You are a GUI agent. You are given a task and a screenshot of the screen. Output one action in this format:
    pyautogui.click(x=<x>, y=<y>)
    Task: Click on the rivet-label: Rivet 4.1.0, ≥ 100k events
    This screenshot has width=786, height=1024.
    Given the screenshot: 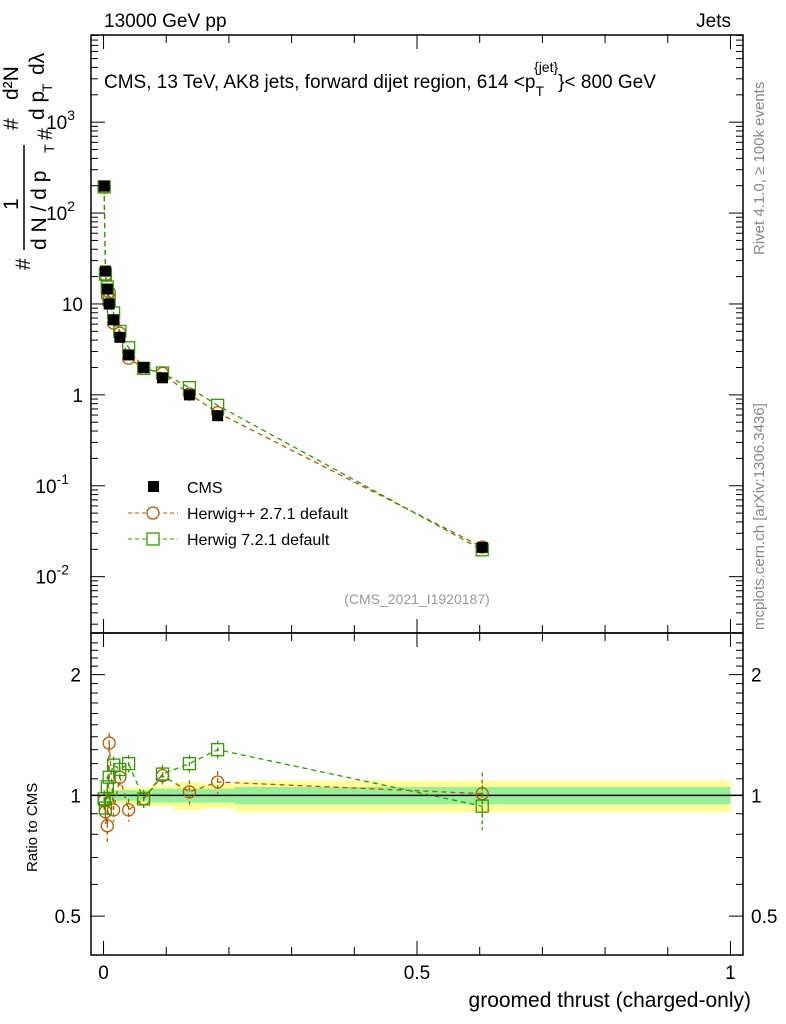 What is the action you would take?
    pyautogui.click(x=759, y=168)
    